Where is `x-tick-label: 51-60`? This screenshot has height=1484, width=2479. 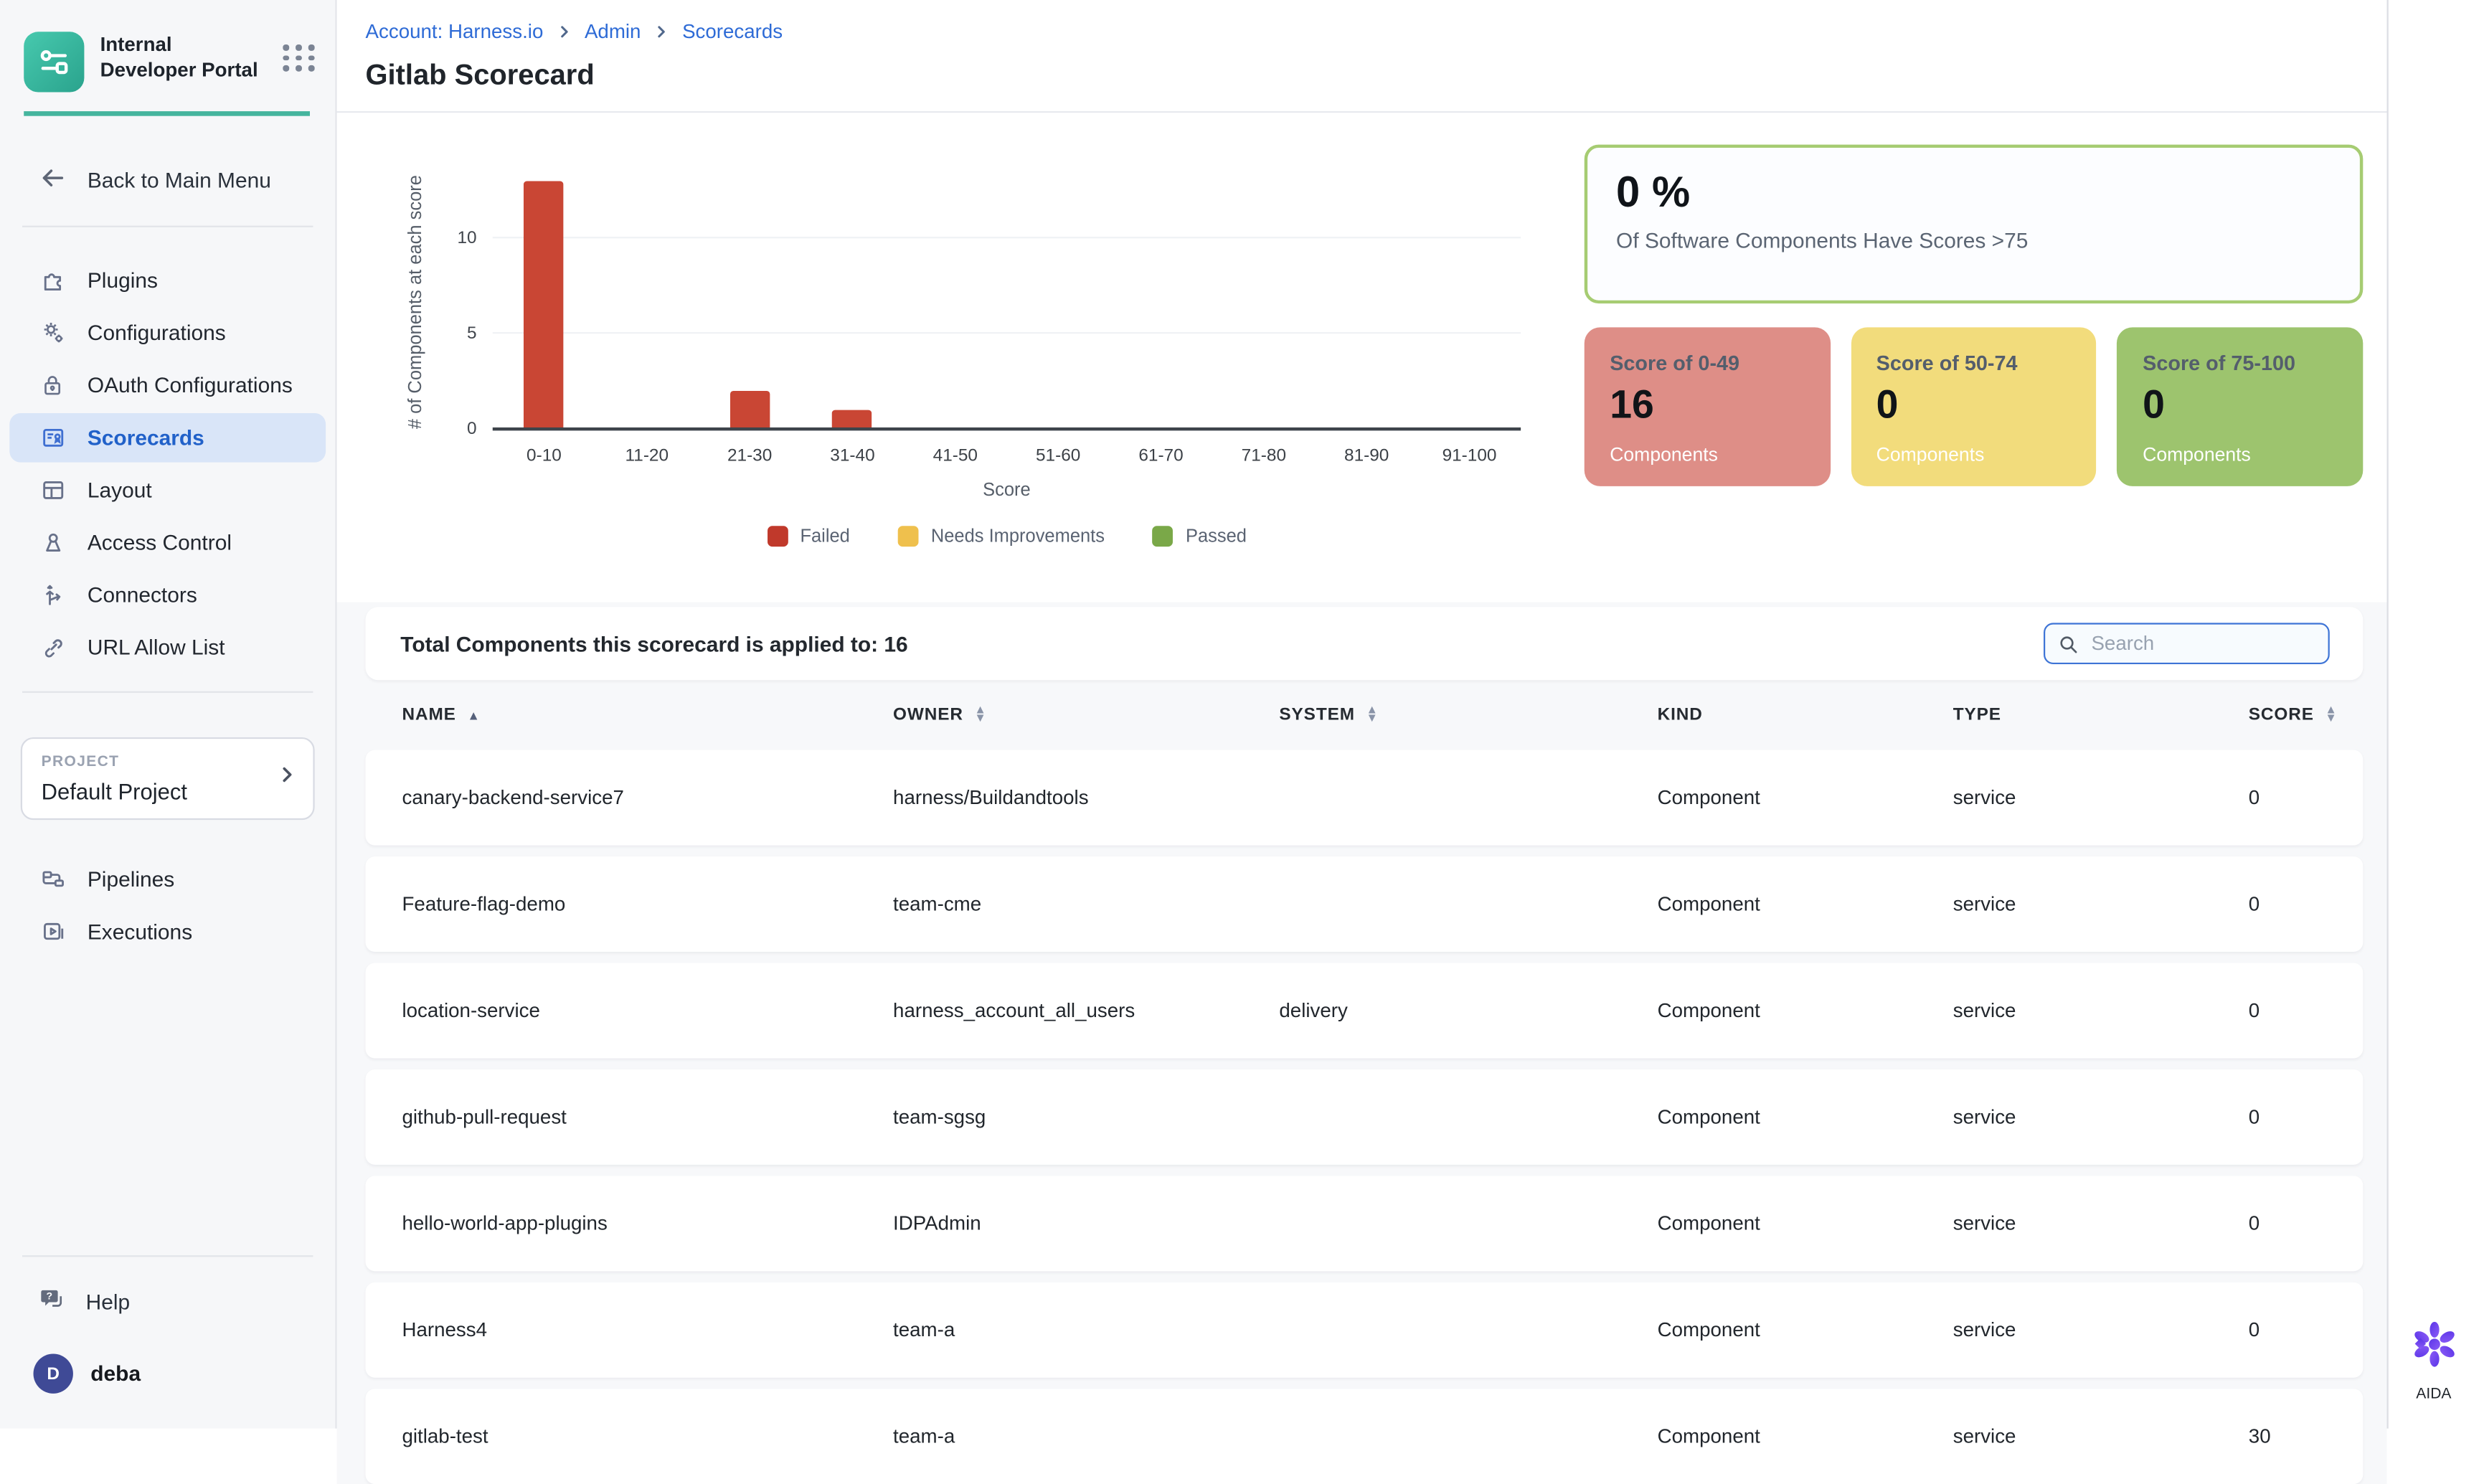
x-tick-label: 51-60 is located at coordinates (1058, 456).